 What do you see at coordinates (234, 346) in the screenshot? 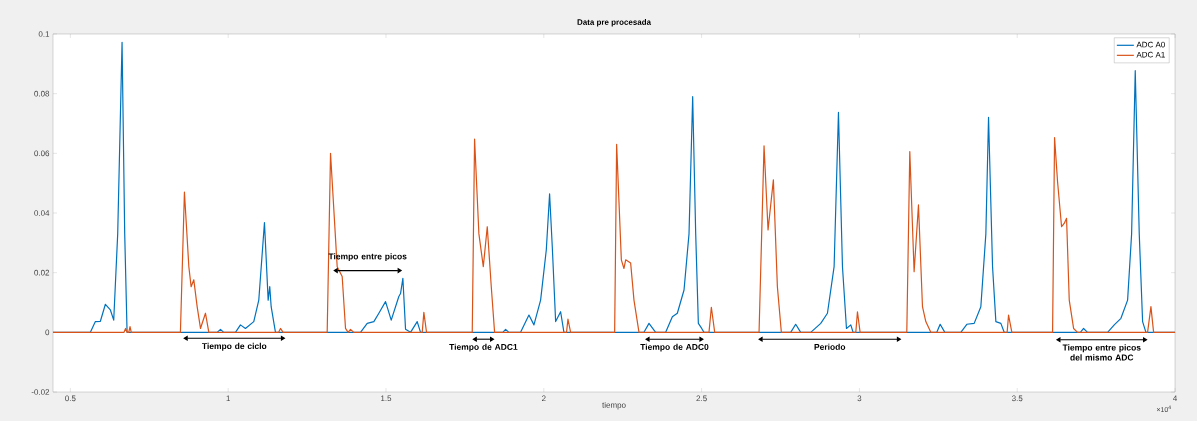
I see `annotation: Tiempo de ciclo` at bounding box center [234, 346].